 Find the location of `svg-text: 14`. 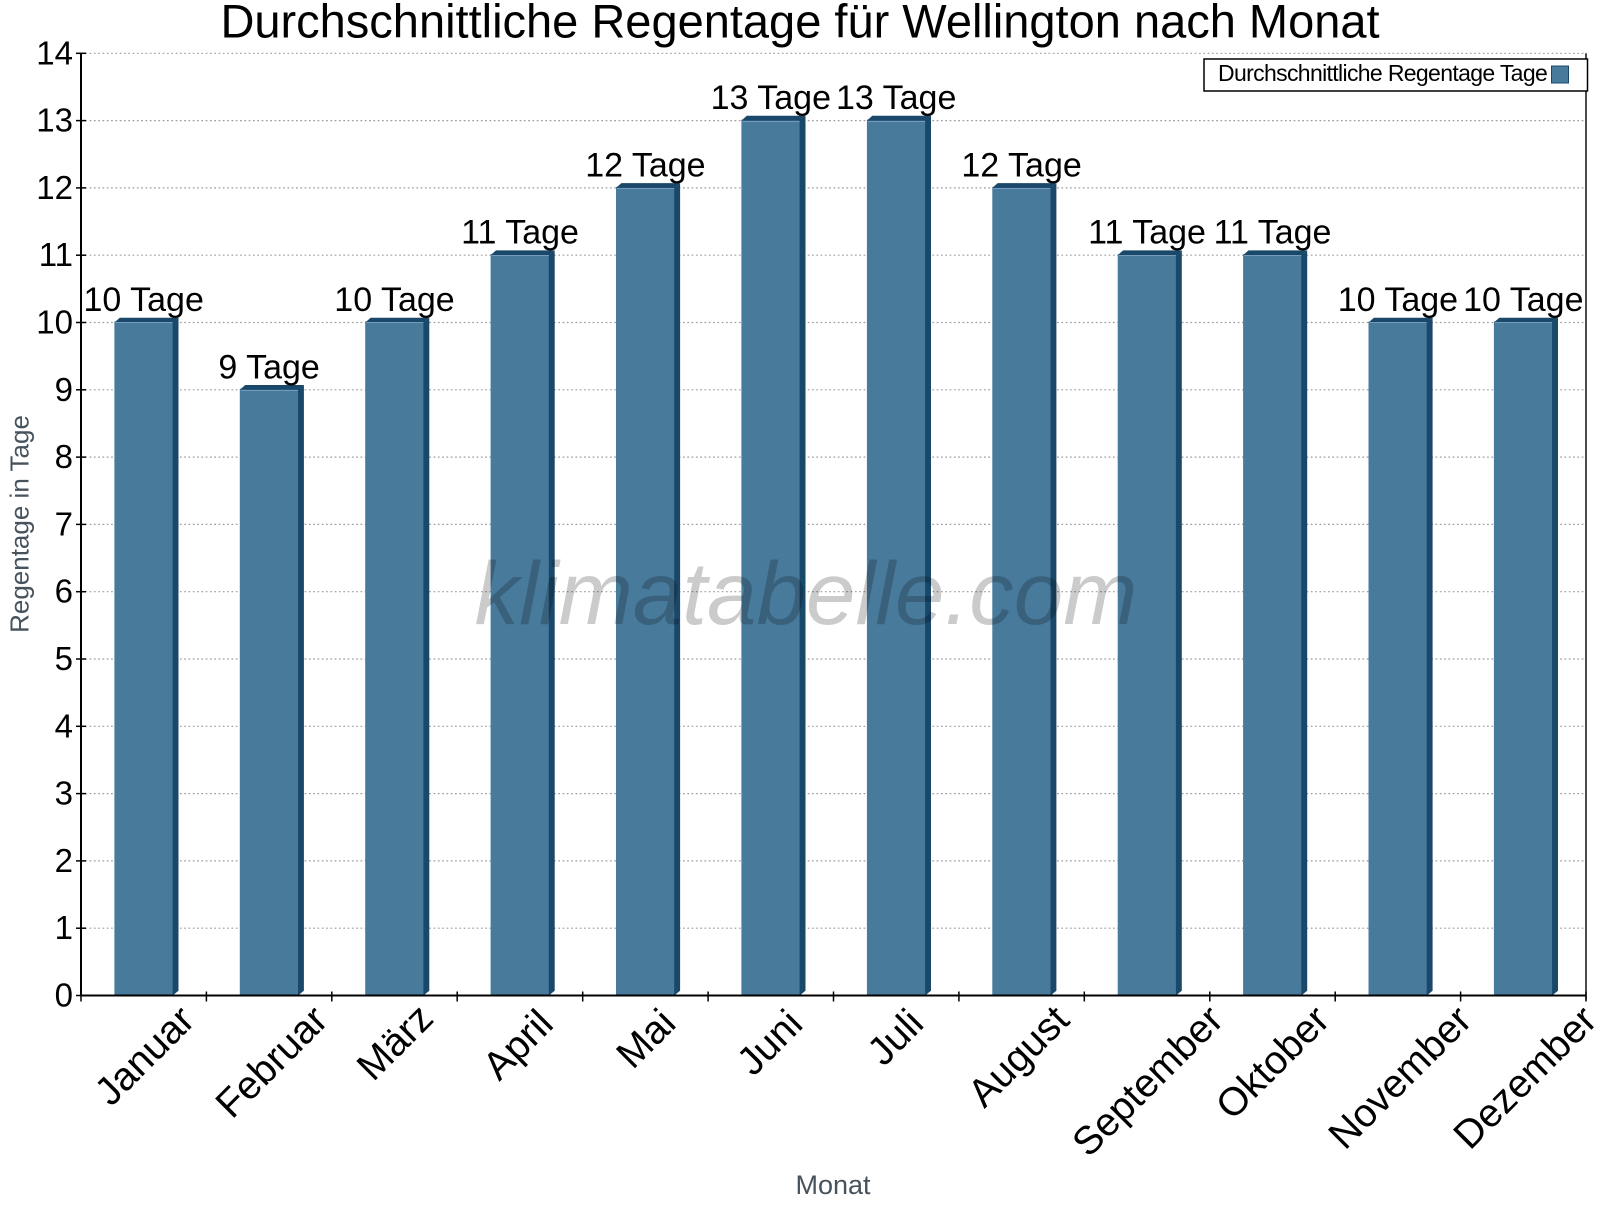

svg-text: 14 is located at coordinates (54, 52).